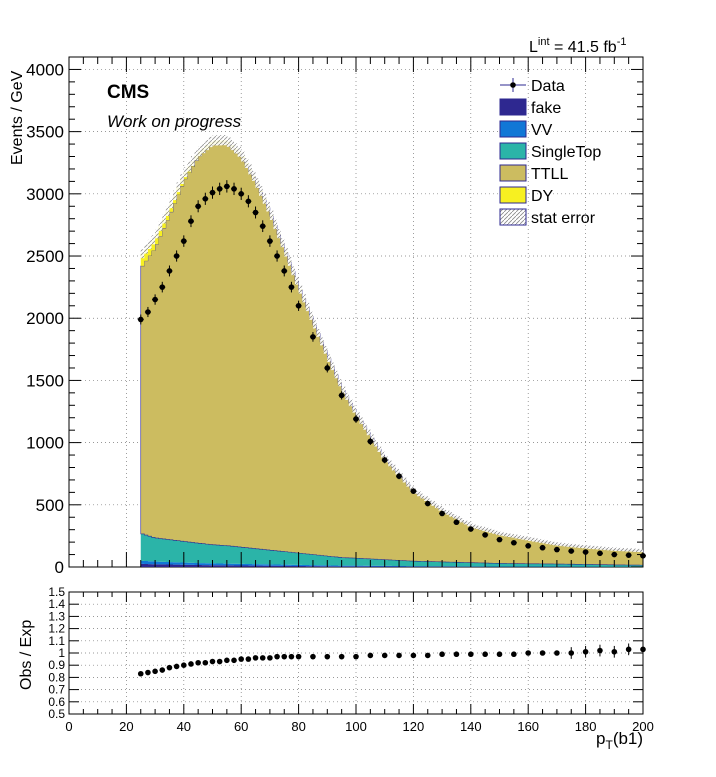  I want to click on y-tick-label: 500, so click(50, 505).